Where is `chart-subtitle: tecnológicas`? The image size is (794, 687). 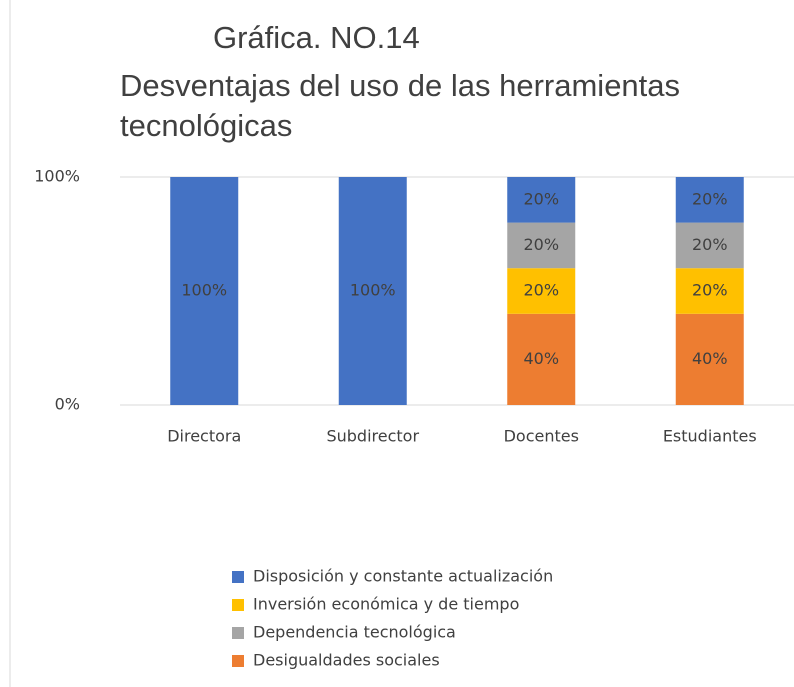
chart-subtitle: tecnológicas is located at coordinates (206, 125).